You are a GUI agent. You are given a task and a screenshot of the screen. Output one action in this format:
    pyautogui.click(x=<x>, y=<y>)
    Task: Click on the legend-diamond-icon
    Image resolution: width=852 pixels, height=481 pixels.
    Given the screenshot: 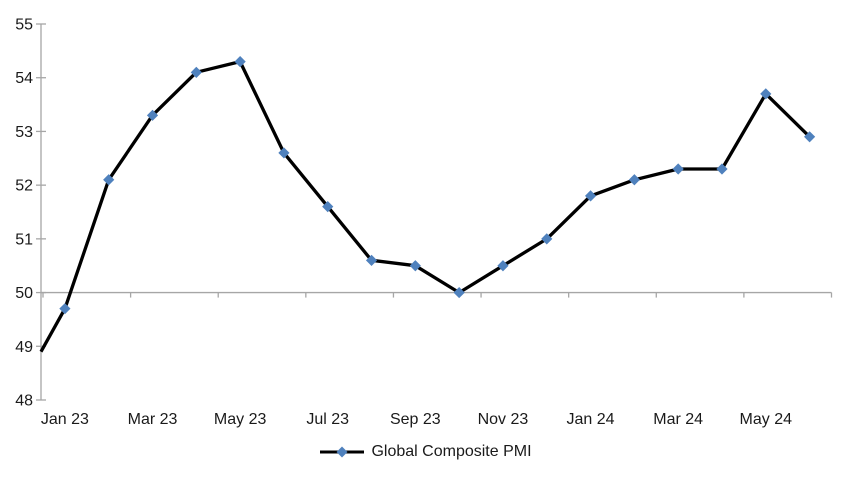 What is the action you would take?
    pyautogui.click(x=342, y=452)
    